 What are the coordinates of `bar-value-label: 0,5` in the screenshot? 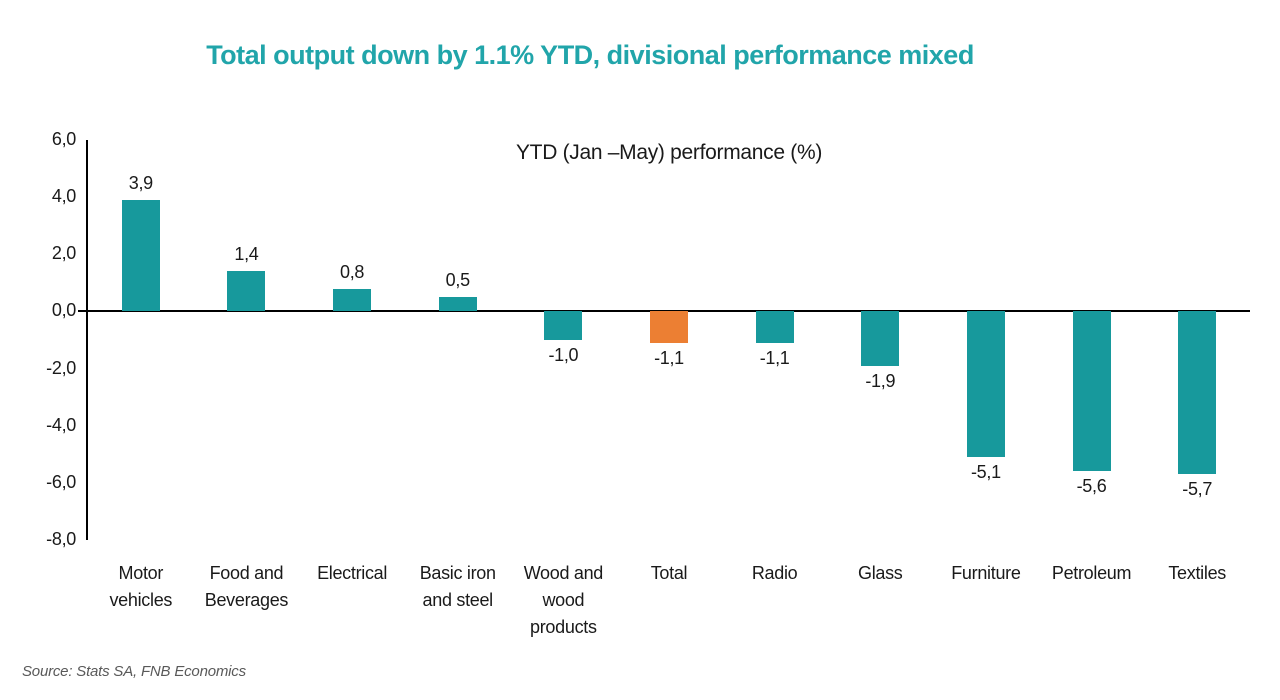 It's located at (457, 280).